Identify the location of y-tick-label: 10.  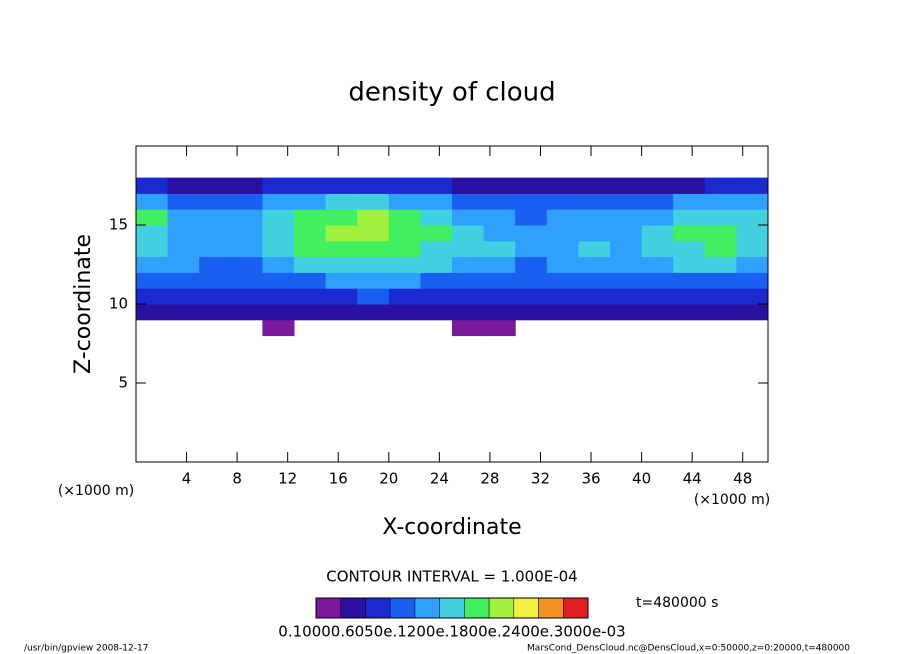
(118, 304).